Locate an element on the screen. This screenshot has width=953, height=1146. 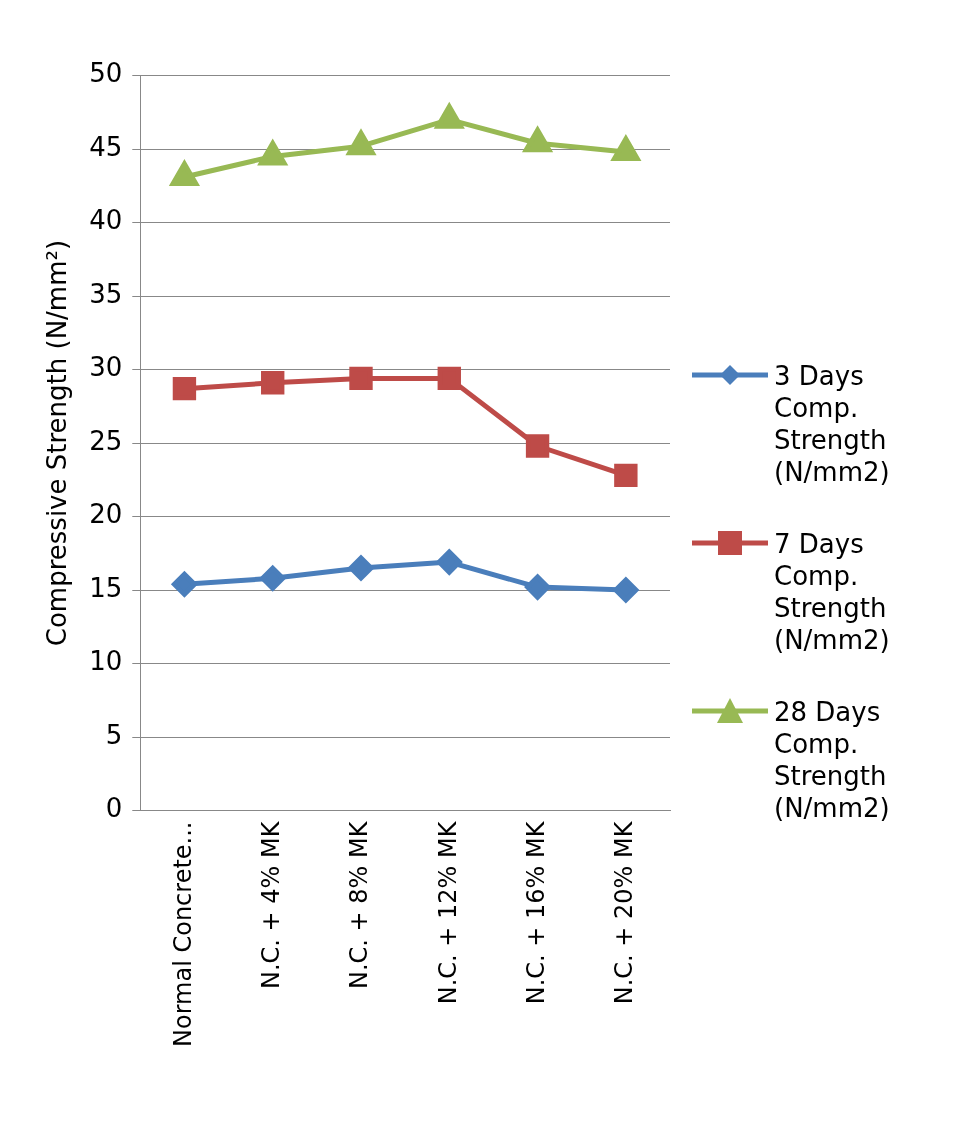
legend-label: 28 Days Comp. Strength (N/mm2) is located at coordinates (832, 760).